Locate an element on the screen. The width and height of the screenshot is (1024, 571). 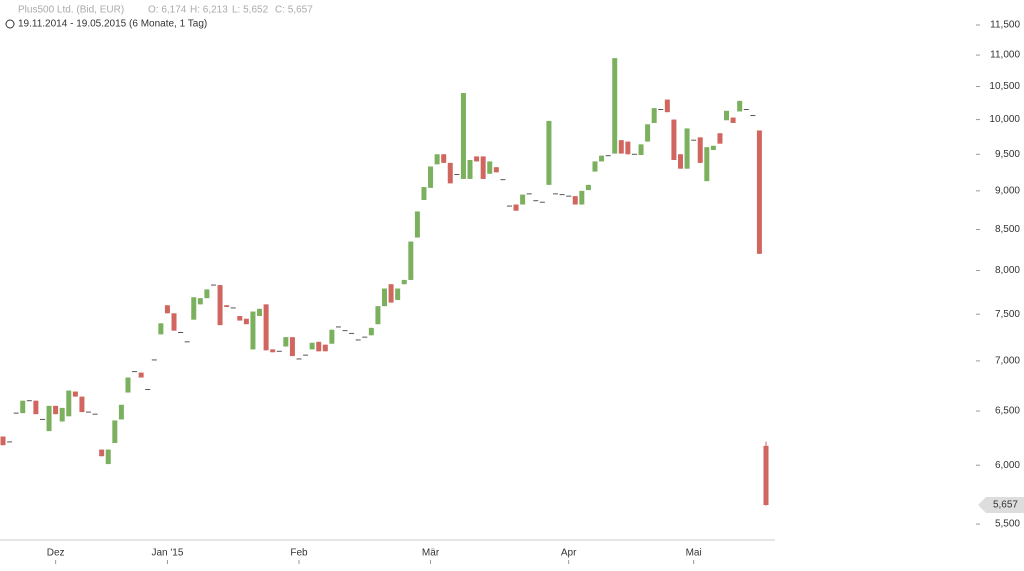
x-tick-label: Jan '15 is located at coordinates (167, 553).